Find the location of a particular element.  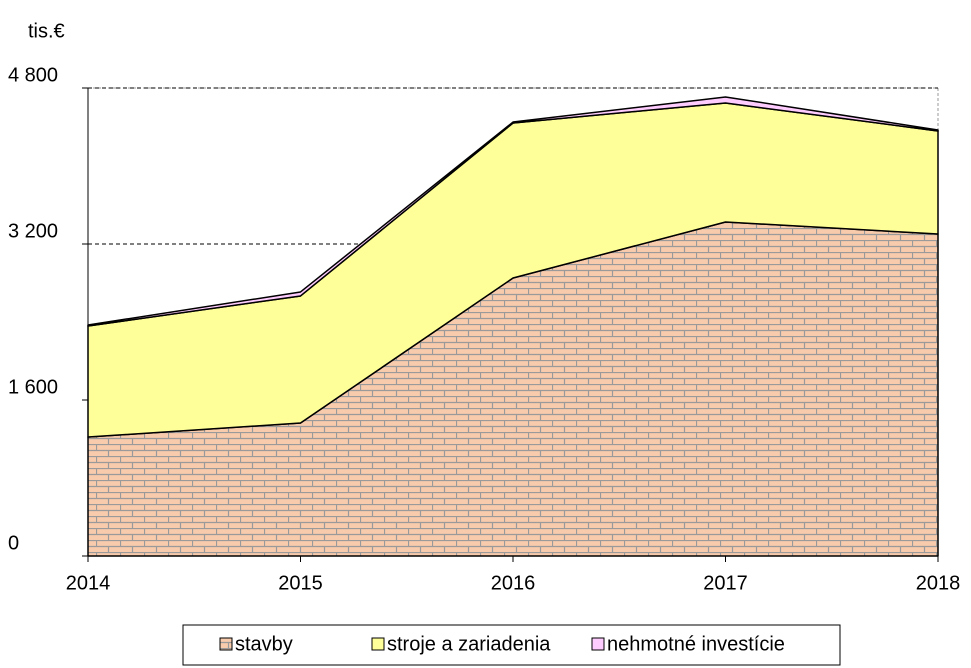

x-tick-label: 2018 is located at coordinates (938, 583).